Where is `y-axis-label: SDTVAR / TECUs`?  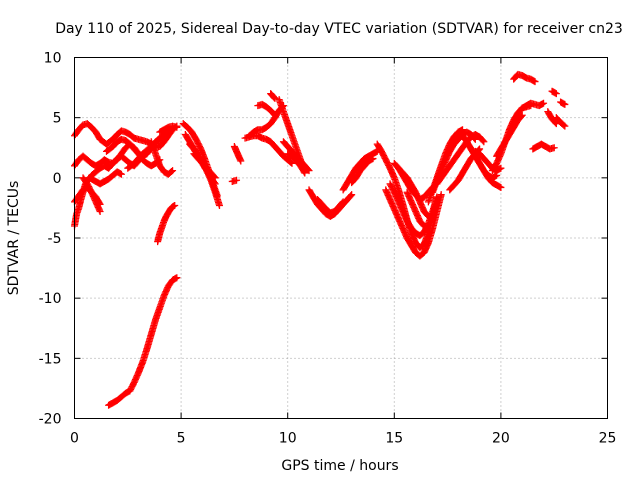
y-axis-label: SDTVAR / TECUs is located at coordinates (14, 238).